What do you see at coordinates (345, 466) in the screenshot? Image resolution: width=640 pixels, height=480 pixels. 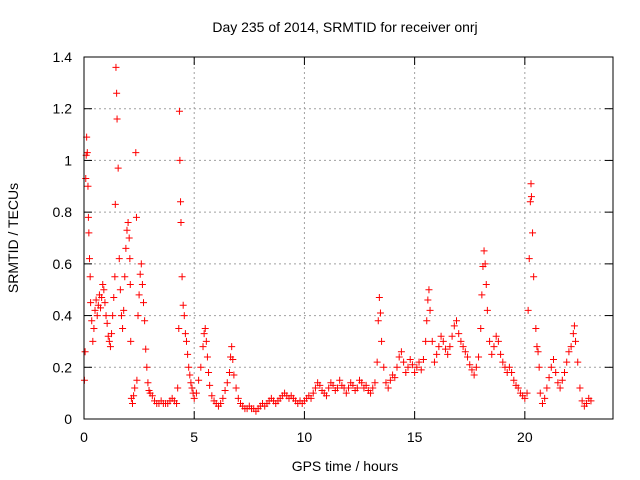 I see `x-axis-label: GPS time / hours` at bounding box center [345, 466].